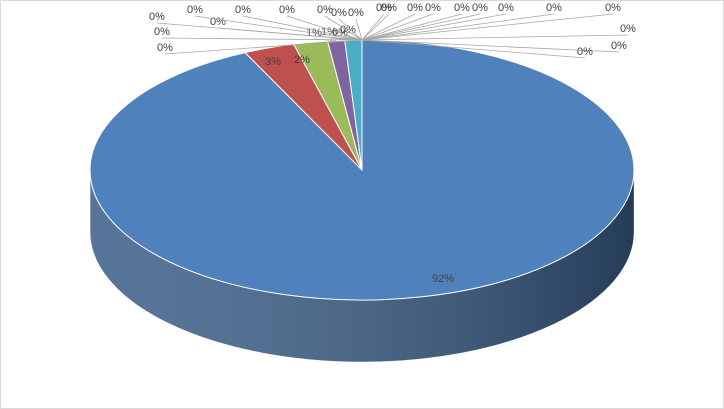 This screenshot has height=409, width=724. Describe the element at coordinates (273, 62) in the screenshot. I see `data-label: 3%` at that location.